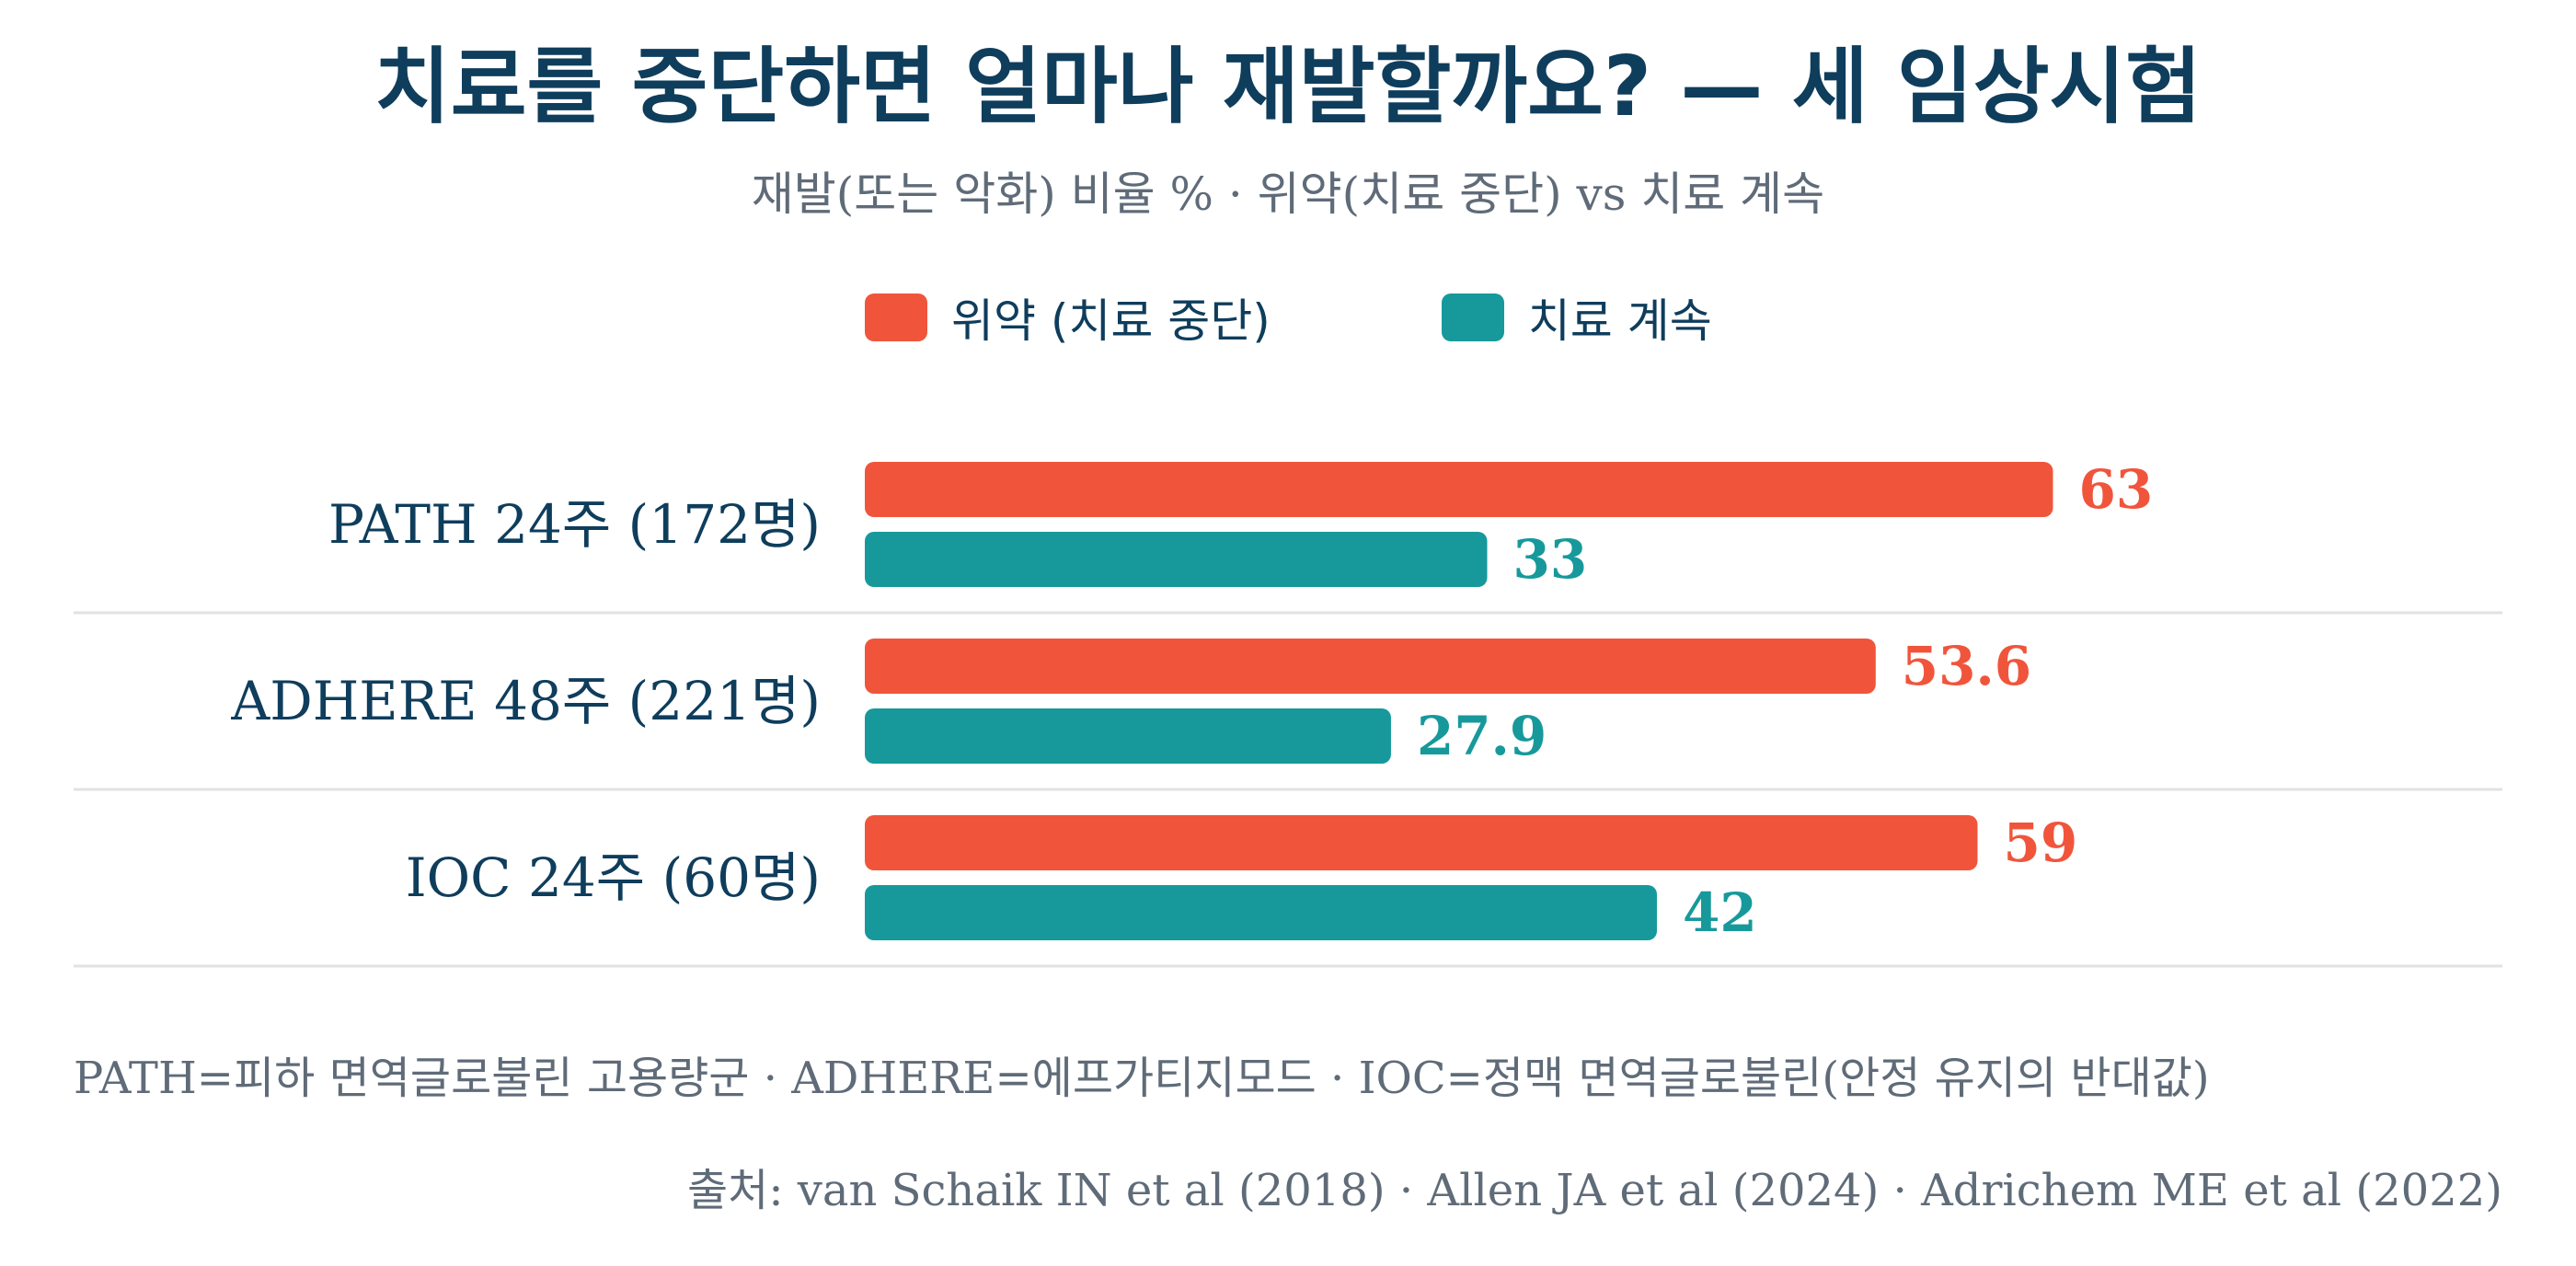  What do you see at coordinates (1288, 194) in the screenshot?
I see `chart-subtitle: 재발(또는 악화) 비율 % · 위약(치료 중단) vs 치료 계속` at bounding box center [1288, 194].